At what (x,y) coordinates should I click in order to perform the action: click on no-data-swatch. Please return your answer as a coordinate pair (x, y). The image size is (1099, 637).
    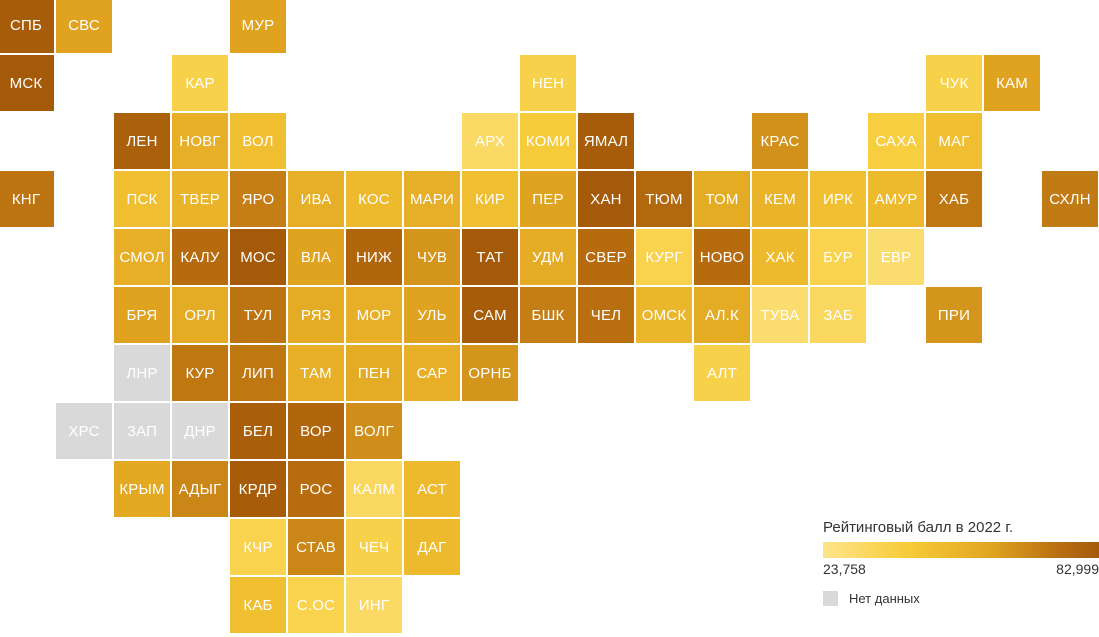
    Looking at the image, I should click on (830, 598).